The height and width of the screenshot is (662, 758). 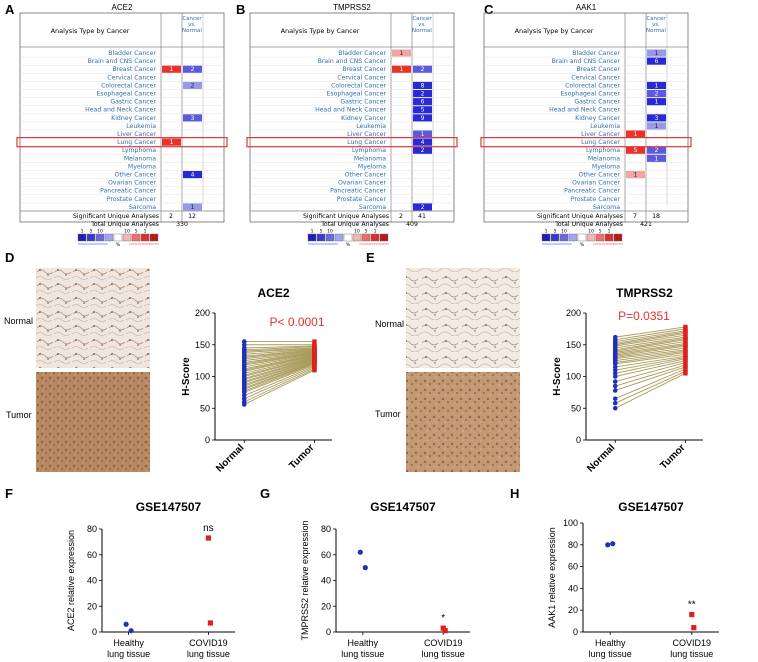 What do you see at coordinates (92, 529) in the screenshot?
I see `y-tick-label: 80` at bounding box center [92, 529].